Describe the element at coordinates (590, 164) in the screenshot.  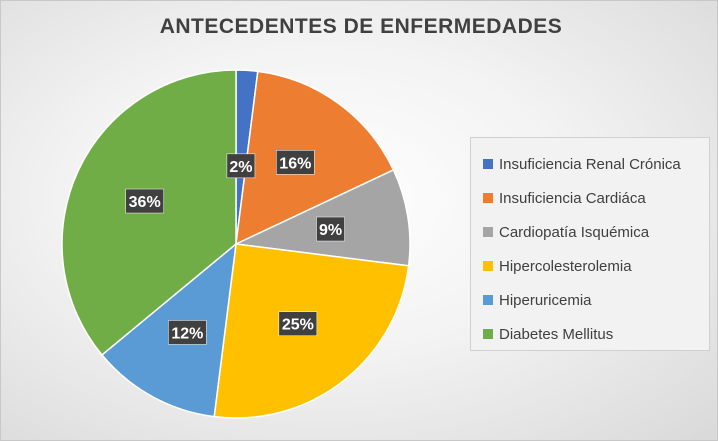
I see `legend-label: Insuficiencia Renal Crónica` at that location.